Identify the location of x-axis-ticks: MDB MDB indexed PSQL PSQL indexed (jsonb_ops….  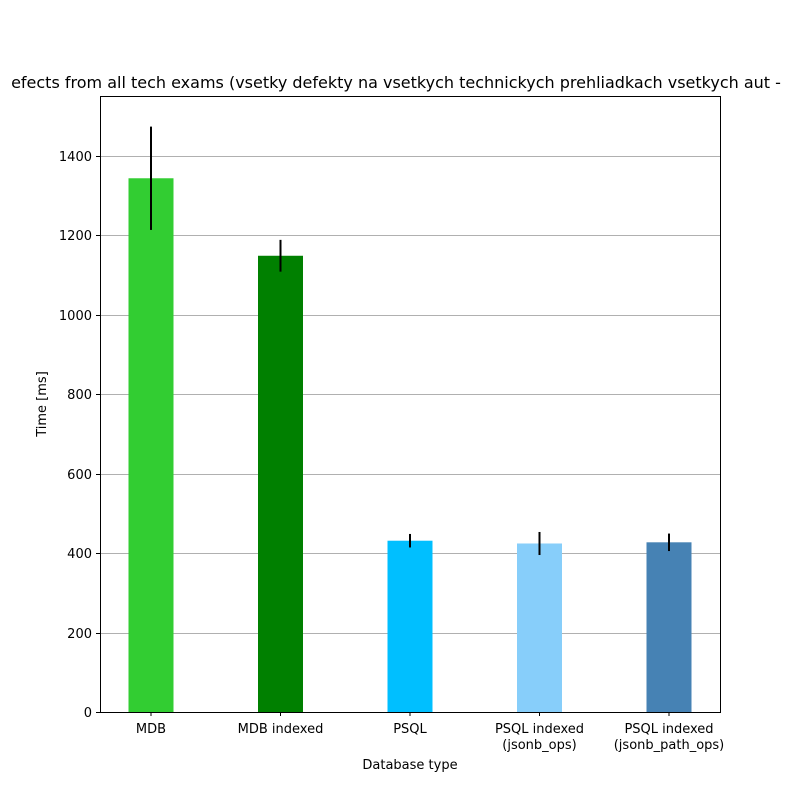
(430, 732).